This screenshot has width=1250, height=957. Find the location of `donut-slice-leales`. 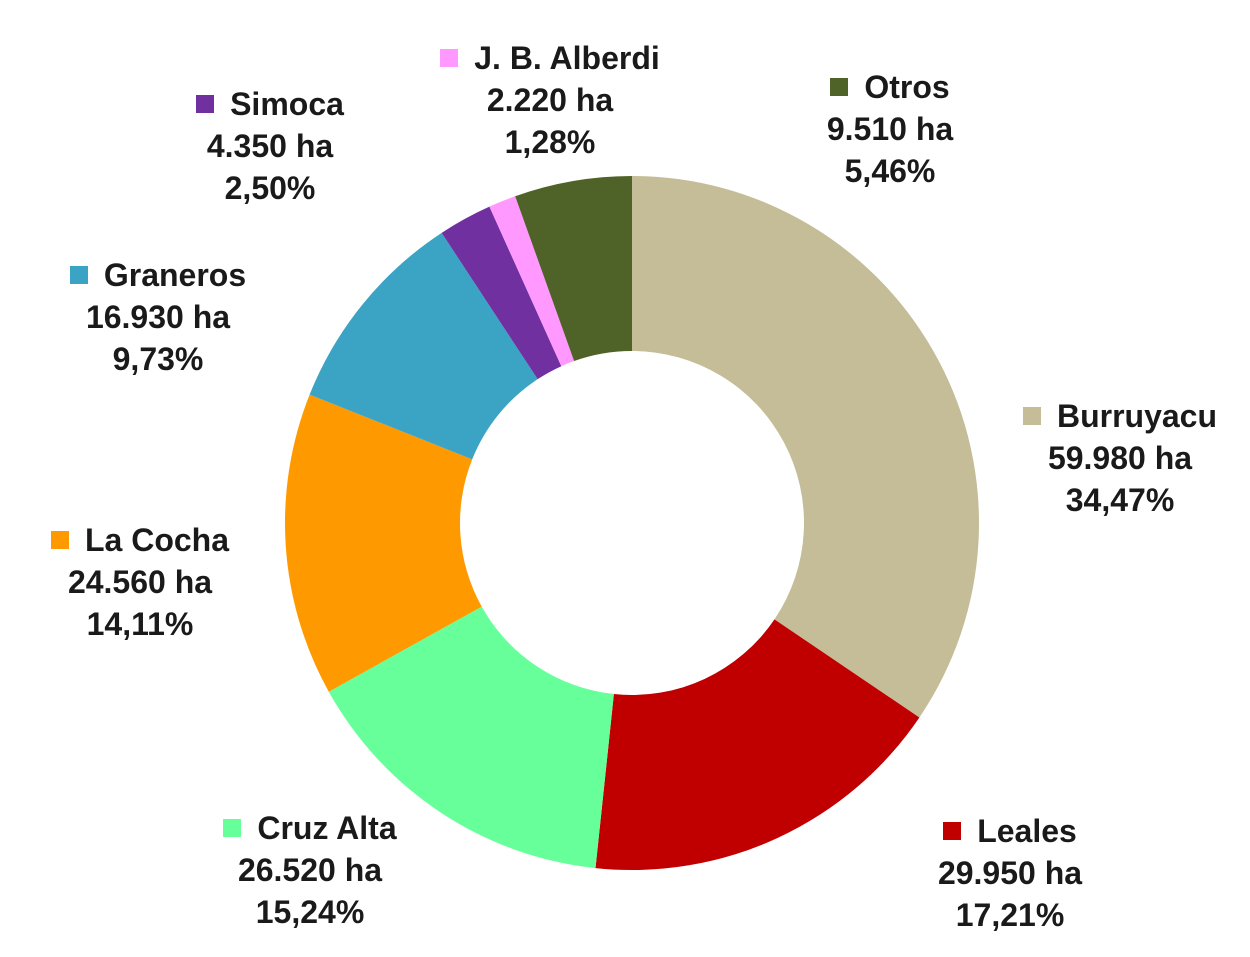

donut-slice-leales is located at coordinates (757, 744).